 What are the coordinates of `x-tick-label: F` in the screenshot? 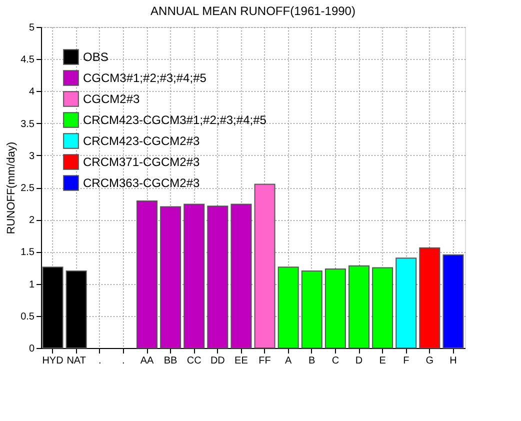 It's located at (406, 361).